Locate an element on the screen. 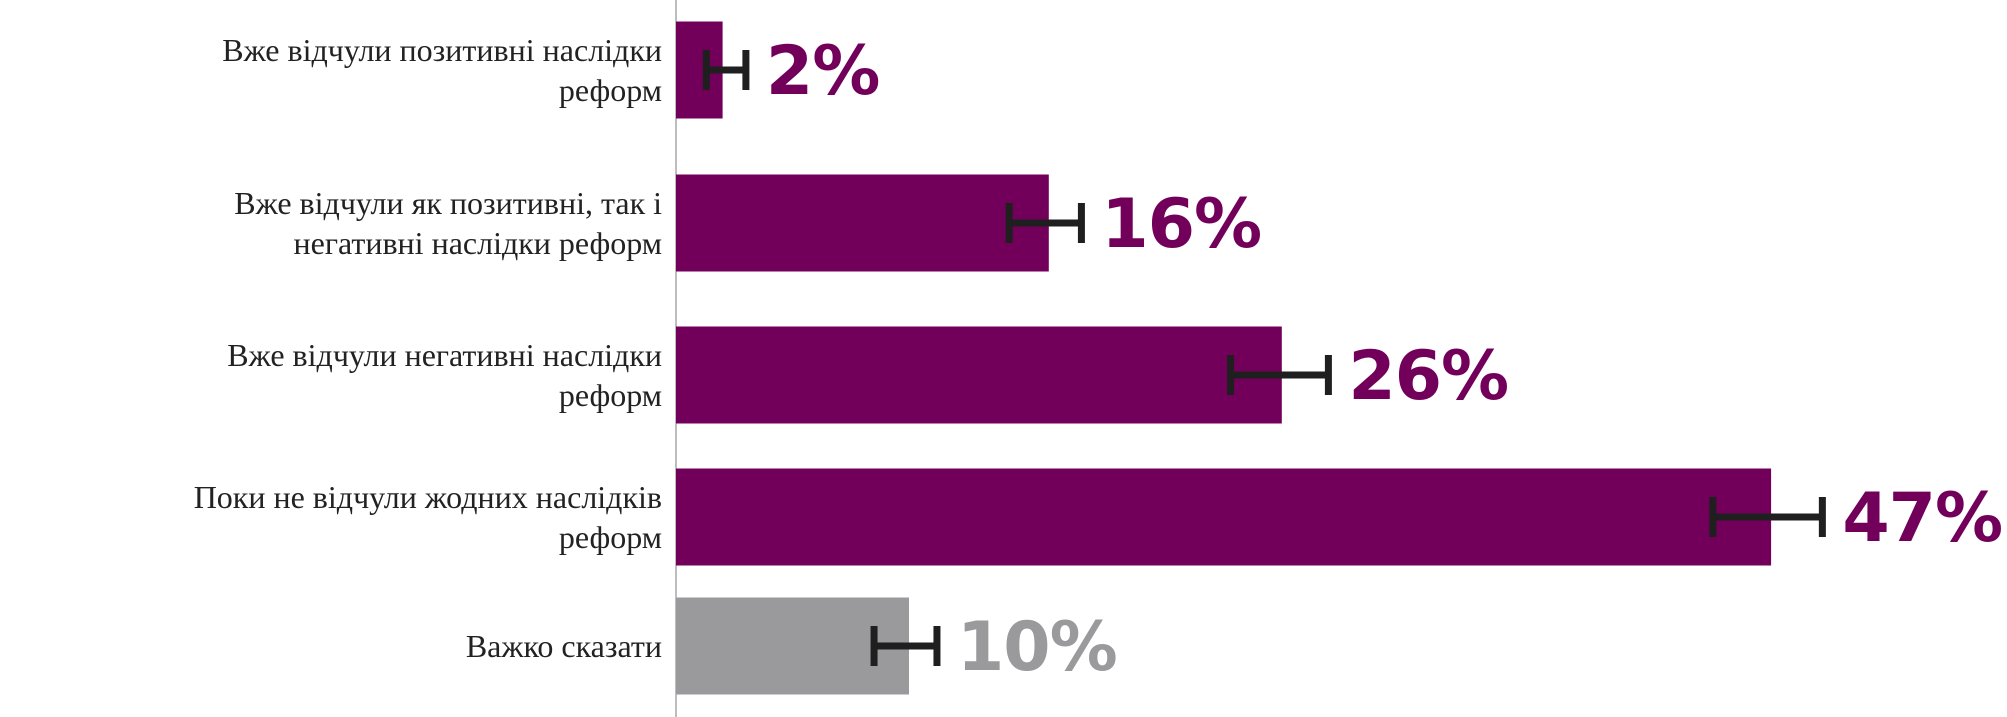 This screenshot has width=2007, height=717. category-label-line: Важко сказати is located at coordinates (564, 646).